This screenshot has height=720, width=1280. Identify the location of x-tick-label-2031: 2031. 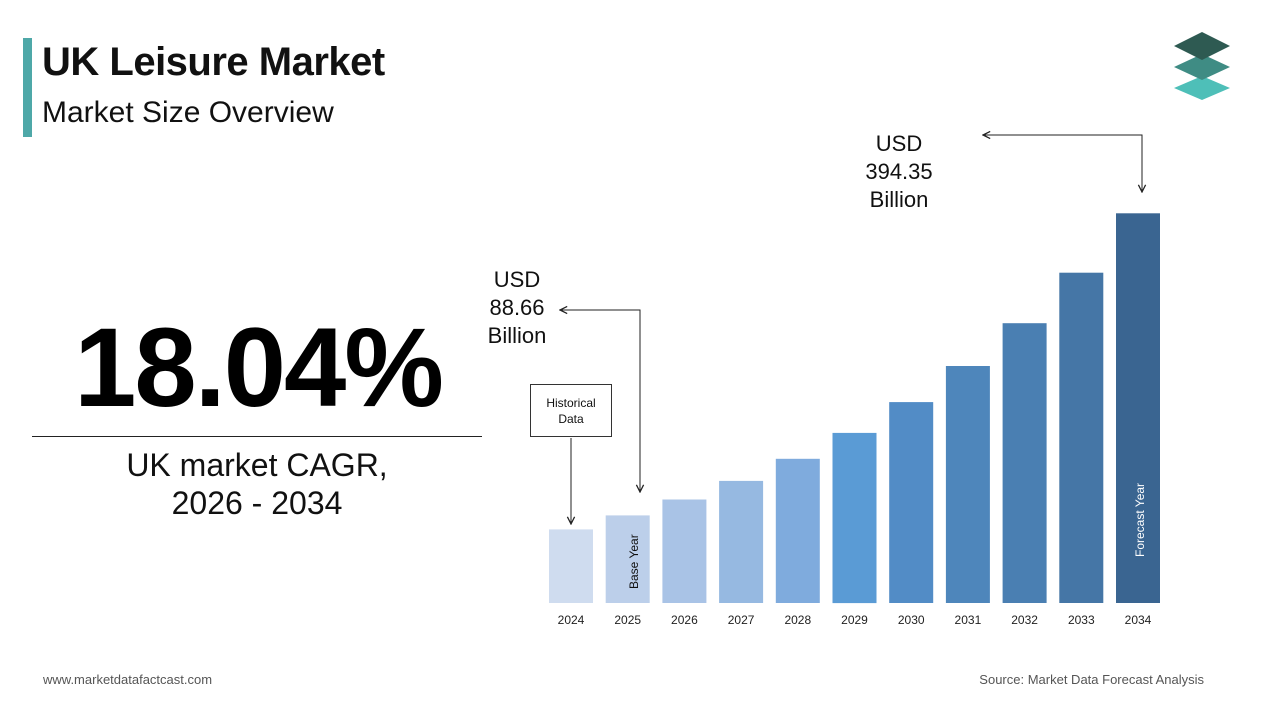
(968, 620).